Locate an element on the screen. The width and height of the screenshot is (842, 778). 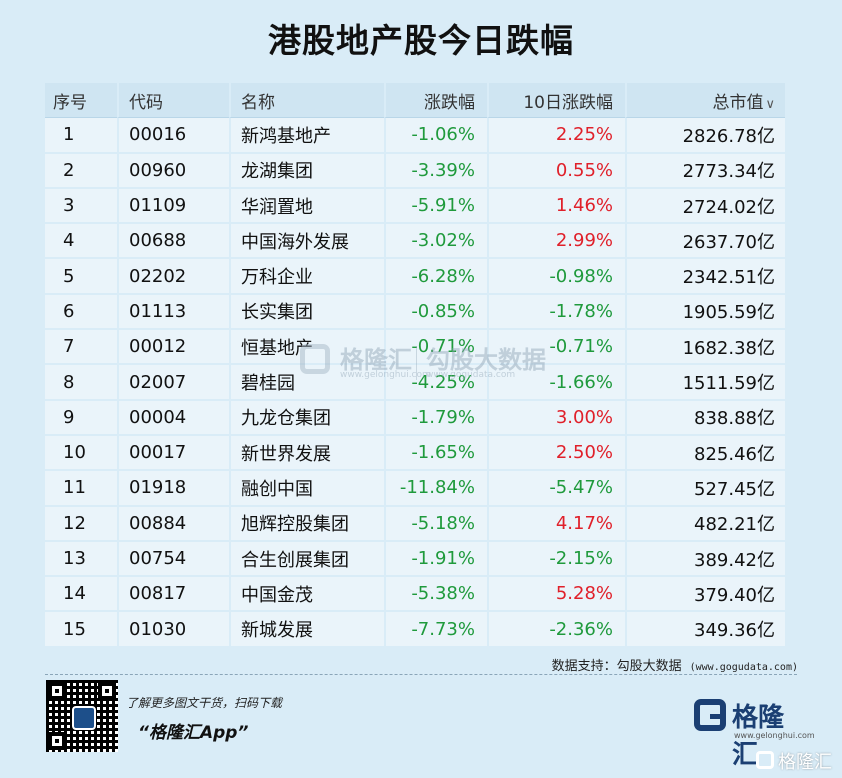
data-source-url: (www.gogudata.com) is located at coordinates (743, 667).